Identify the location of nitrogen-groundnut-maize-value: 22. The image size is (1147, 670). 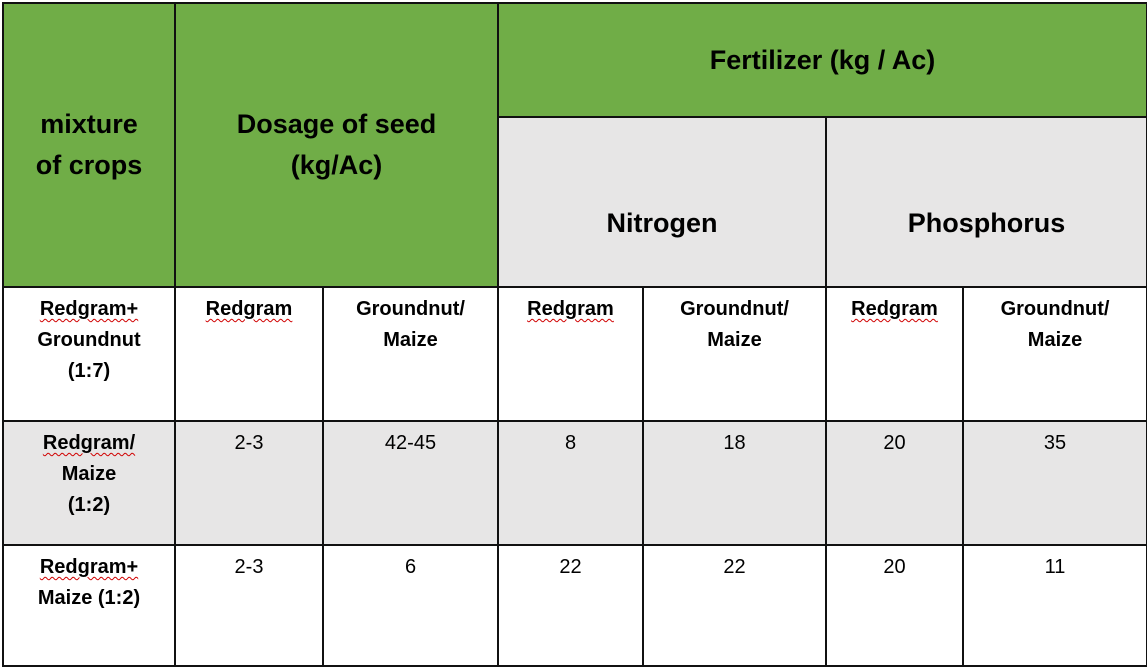
(734, 605).